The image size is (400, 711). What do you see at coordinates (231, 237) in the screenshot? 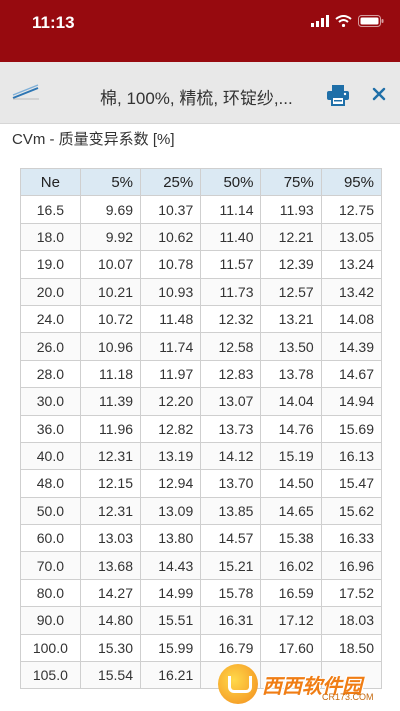
I see `table-cell-value: 11.40` at bounding box center [231, 237].